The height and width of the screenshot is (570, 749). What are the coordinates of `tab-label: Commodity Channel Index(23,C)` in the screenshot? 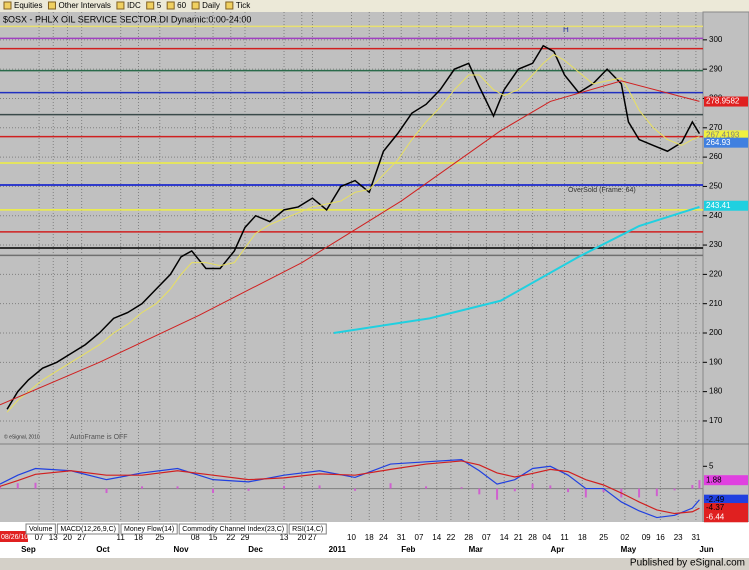 It's located at (233, 529).